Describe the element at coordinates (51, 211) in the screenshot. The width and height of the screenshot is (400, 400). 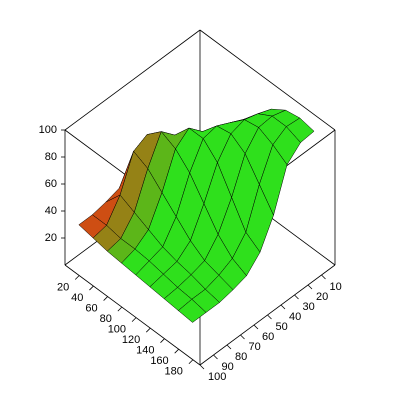
I see `z-tick-label: 40` at that location.